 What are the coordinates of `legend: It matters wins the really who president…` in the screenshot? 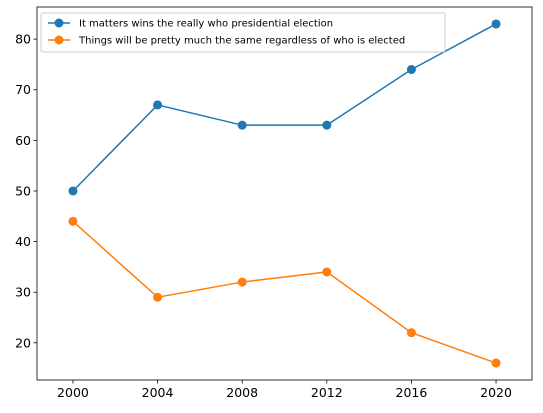 It's located at (243, 32).